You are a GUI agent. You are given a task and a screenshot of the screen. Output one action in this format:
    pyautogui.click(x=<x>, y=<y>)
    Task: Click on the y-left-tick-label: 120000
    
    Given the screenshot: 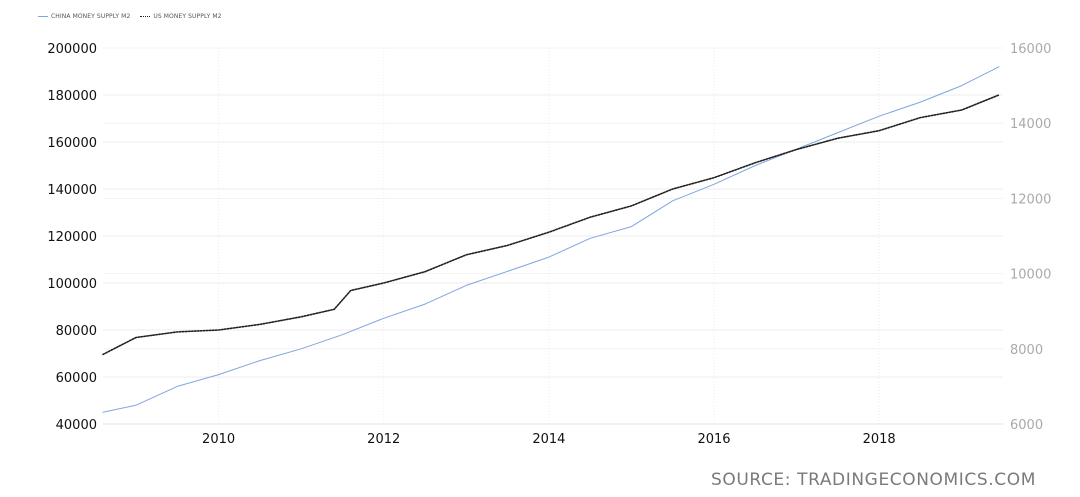 What is the action you would take?
    pyautogui.click(x=72, y=237)
    